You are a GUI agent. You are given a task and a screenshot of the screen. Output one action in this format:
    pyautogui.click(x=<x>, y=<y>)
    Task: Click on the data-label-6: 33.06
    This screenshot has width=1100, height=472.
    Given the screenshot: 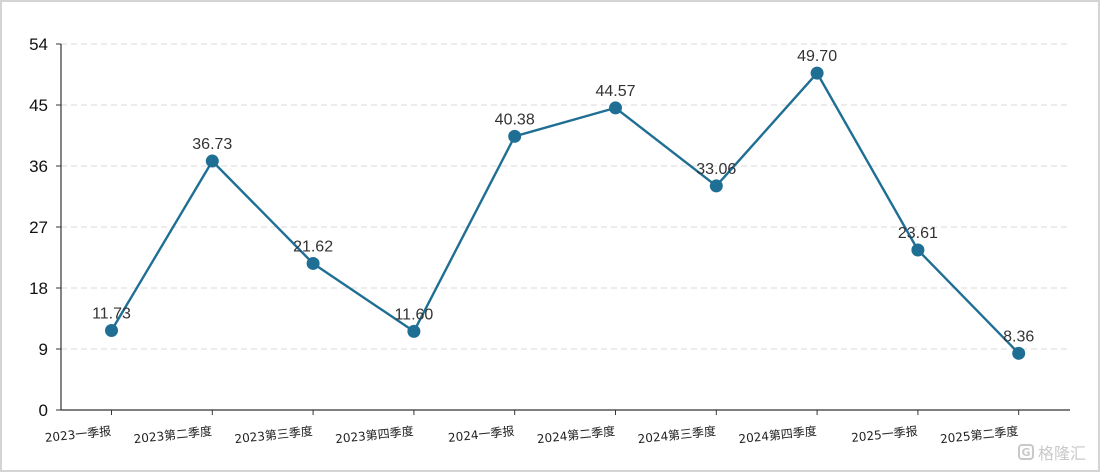 What is the action you would take?
    pyautogui.click(x=716, y=169)
    